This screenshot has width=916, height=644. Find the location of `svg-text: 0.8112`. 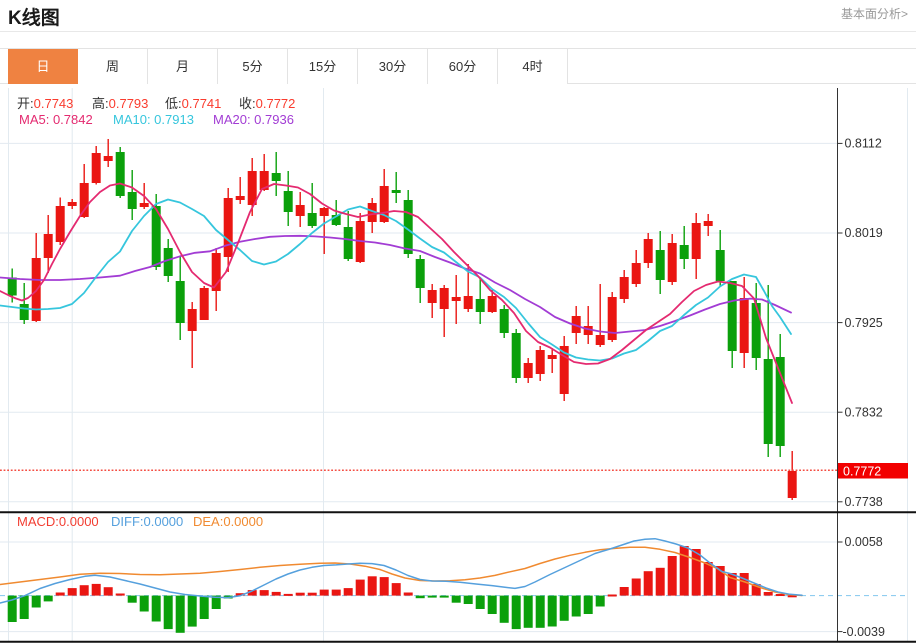

svg-text: 0.8112 is located at coordinates (863, 144).